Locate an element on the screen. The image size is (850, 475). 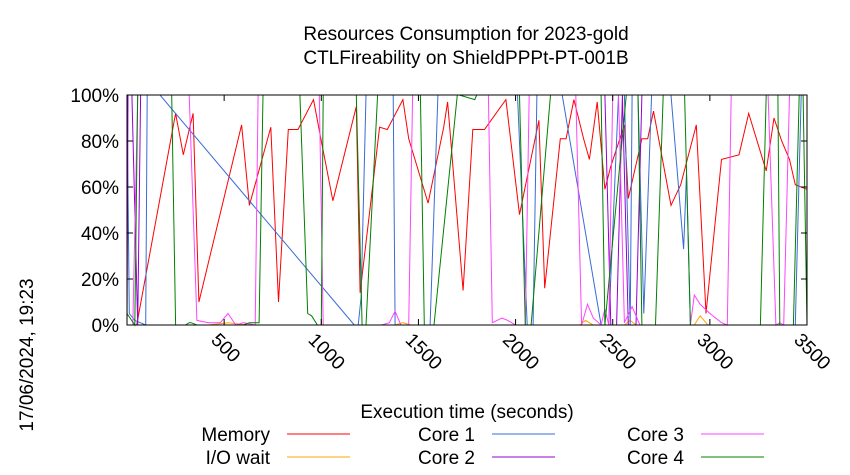
legend-label: Core 1 is located at coordinates (446, 435).